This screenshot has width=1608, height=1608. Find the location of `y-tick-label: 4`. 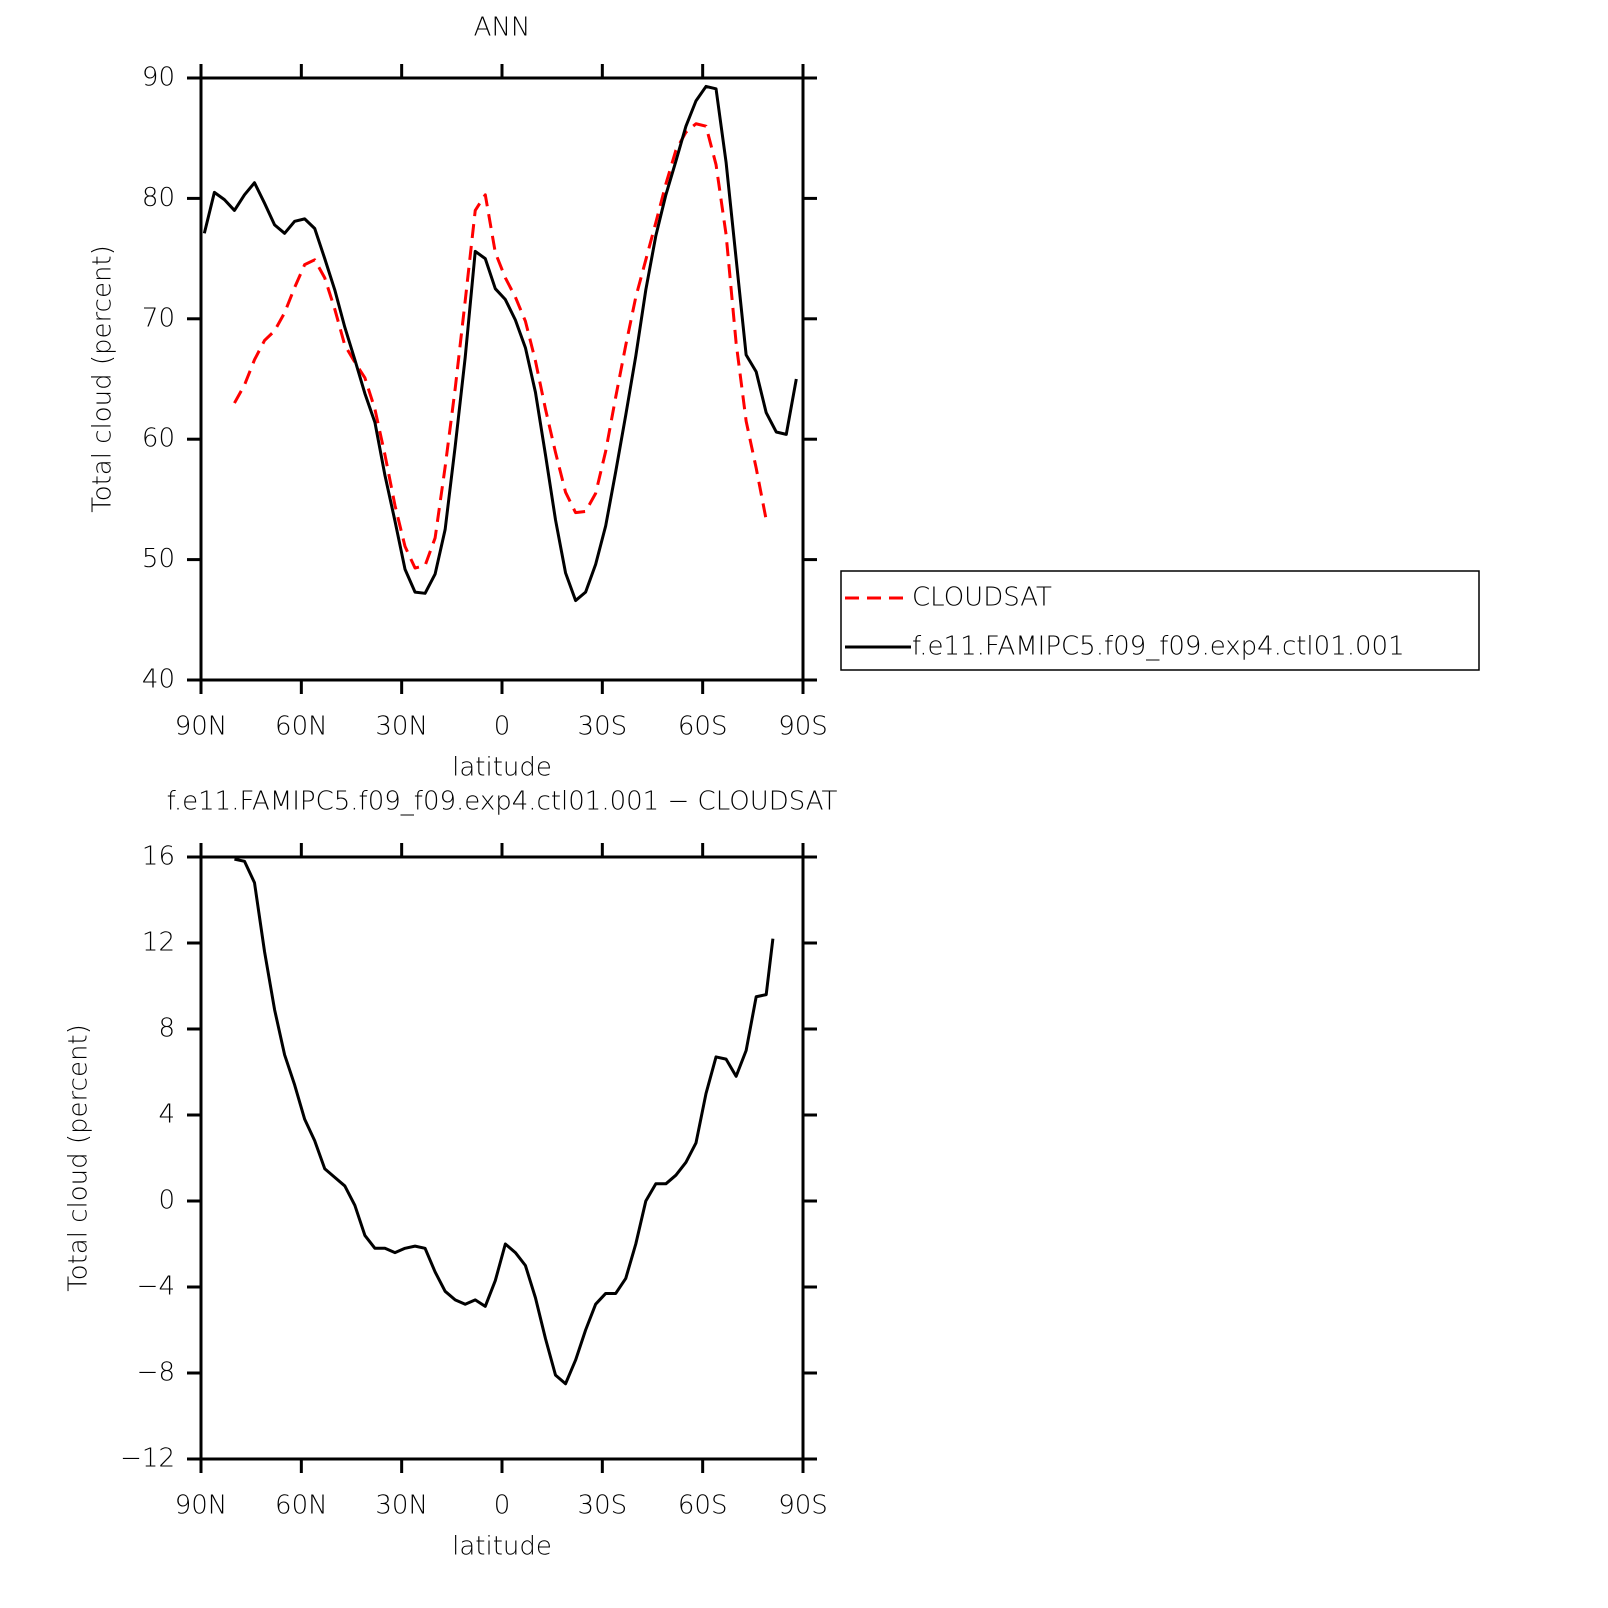

y-tick-label: 4 is located at coordinates (166, 1115).